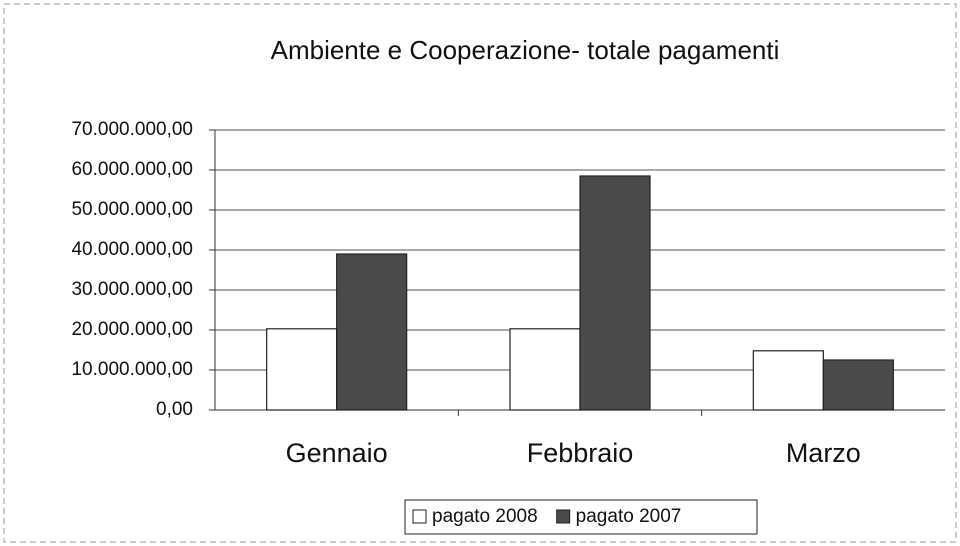  What do you see at coordinates (337, 453) in the screenshot?
I see `x-tick-label: Gennaio` at bounding box center [337, 453].